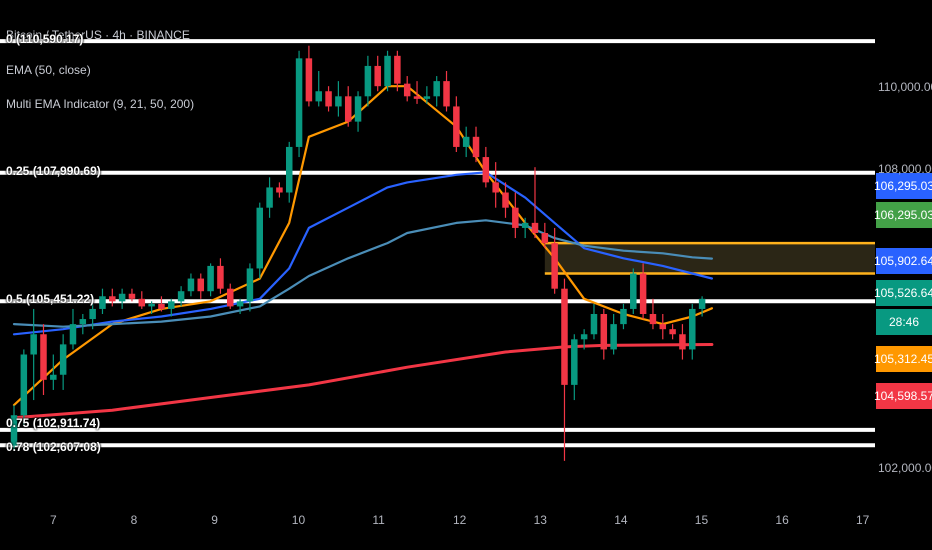 The width and height of the screenshot is (932, 550). I want to click on x-axis-label: 7, so click(53, 520).